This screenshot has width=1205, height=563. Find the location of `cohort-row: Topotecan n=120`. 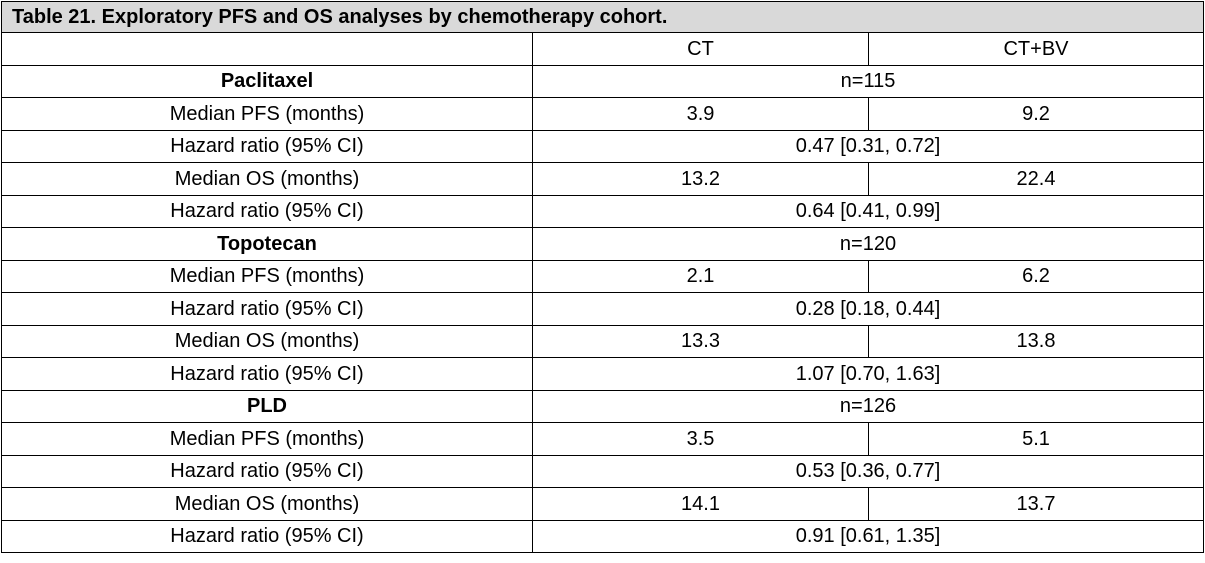

cohort-row: Topotecan n=120 is located at coordinates (603, 244).